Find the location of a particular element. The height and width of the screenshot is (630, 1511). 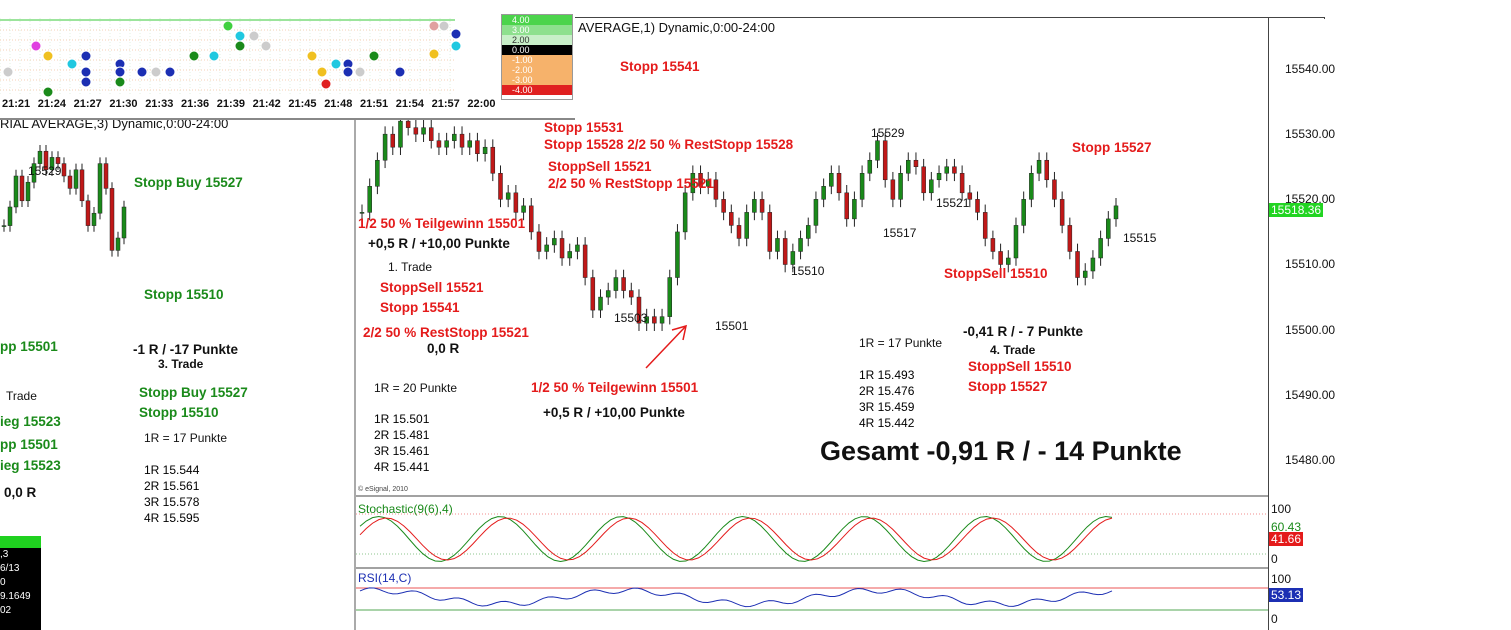

red-arrow-shaft is located at coordinates (666, 347).